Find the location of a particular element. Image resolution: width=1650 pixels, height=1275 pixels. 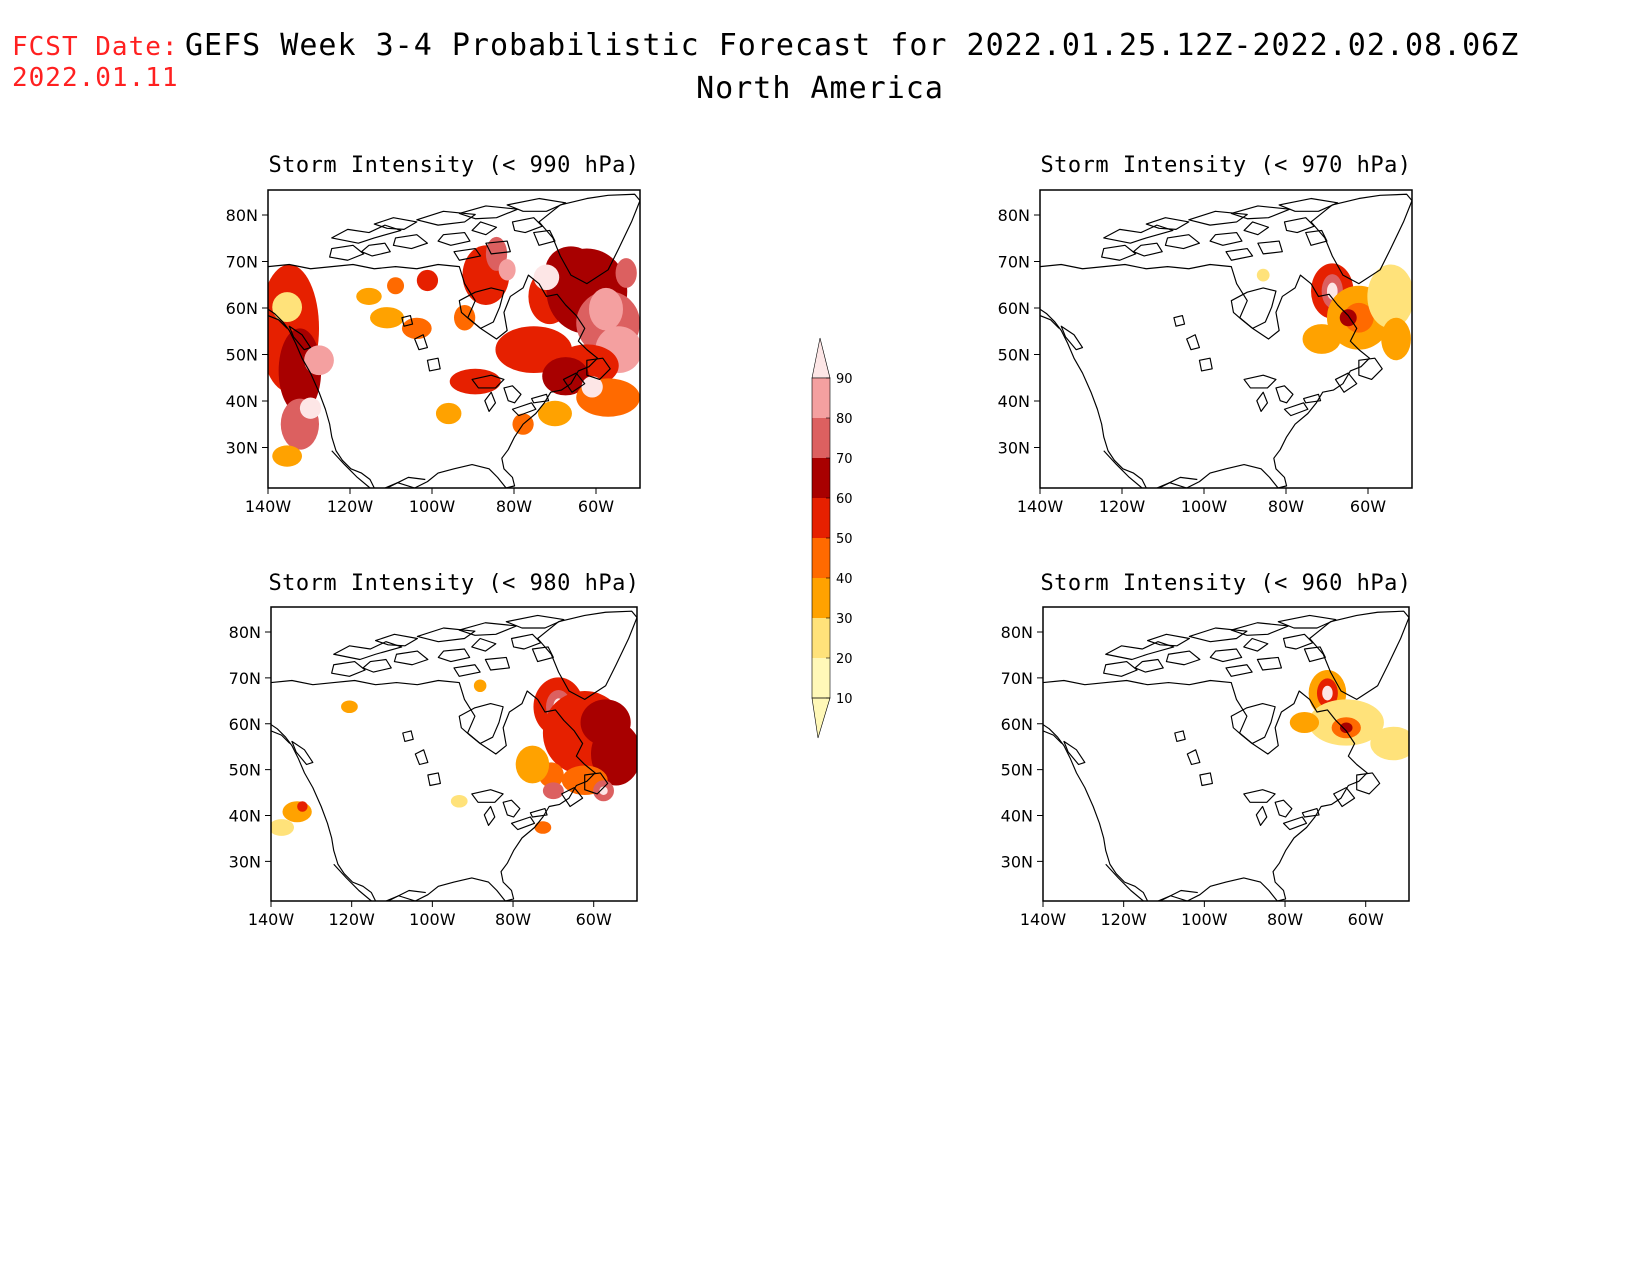

panel-title: Storm Intensity (< 990 hPa) is located at coordinates (453, 165).